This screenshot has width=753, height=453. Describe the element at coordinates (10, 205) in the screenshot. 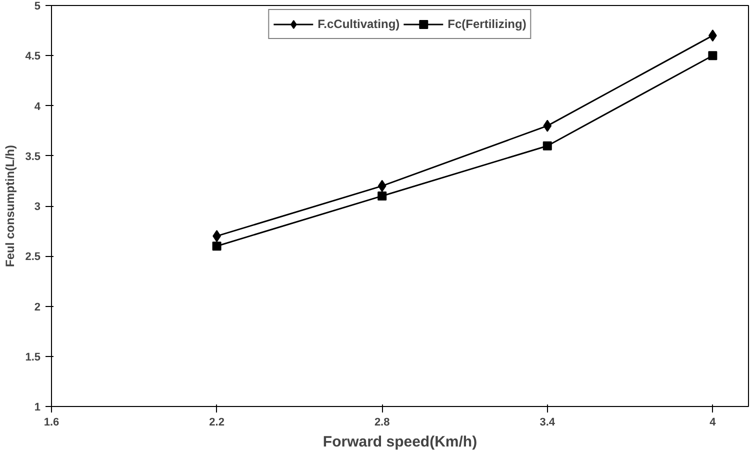

I see `y-axis-title: Feul consumptin(L/h)` at that location.